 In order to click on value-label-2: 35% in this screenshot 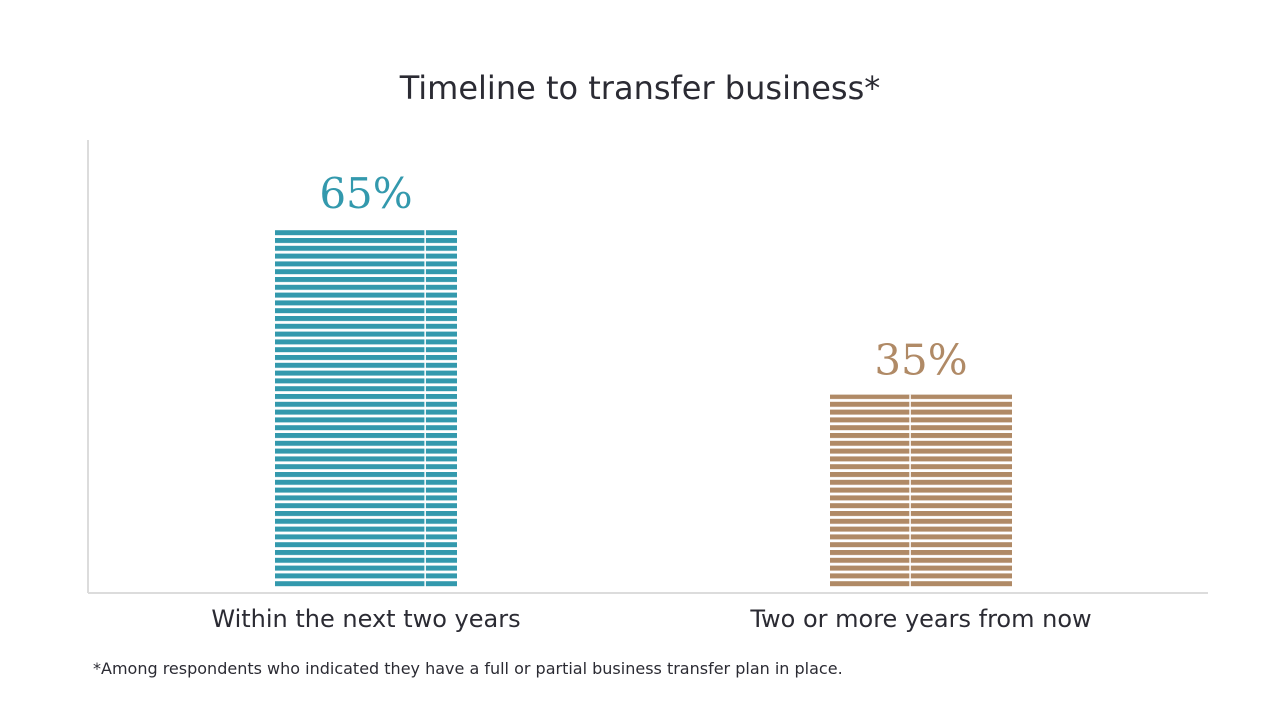, I will do `click(920, 360)`.